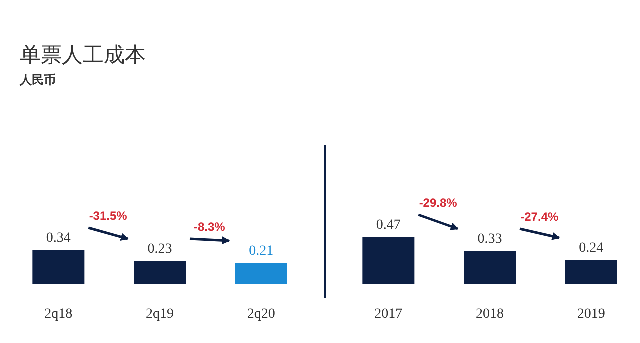 This screenshot has height=343, width=640. What do you see at coordinates (37, 80) in the screenshot?
I see `chart-subtitle: 人民币` at bounding box center [37, 80].